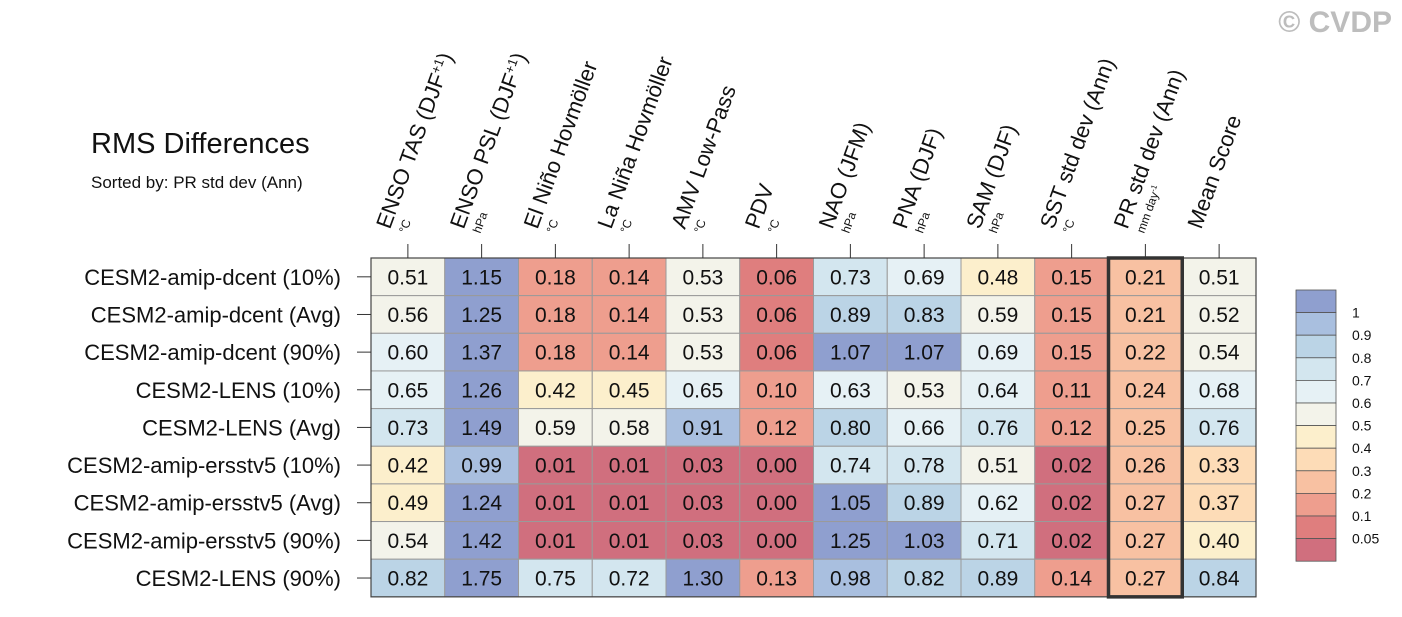 This screenshot has width=1402, height=617. I want to click on cell-value-label: 0.91, so click(702, 428).